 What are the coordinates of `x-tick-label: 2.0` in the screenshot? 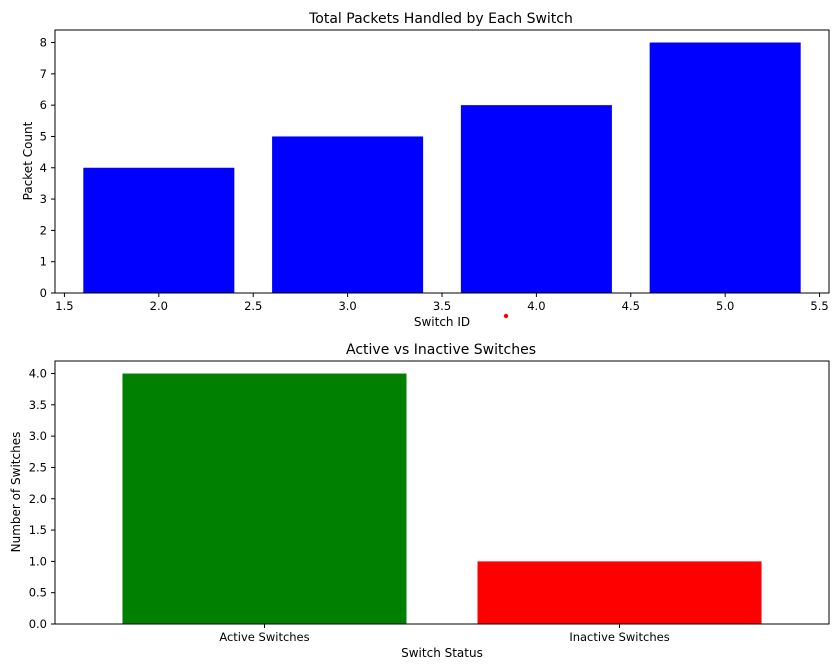 It's located at (159, 306).